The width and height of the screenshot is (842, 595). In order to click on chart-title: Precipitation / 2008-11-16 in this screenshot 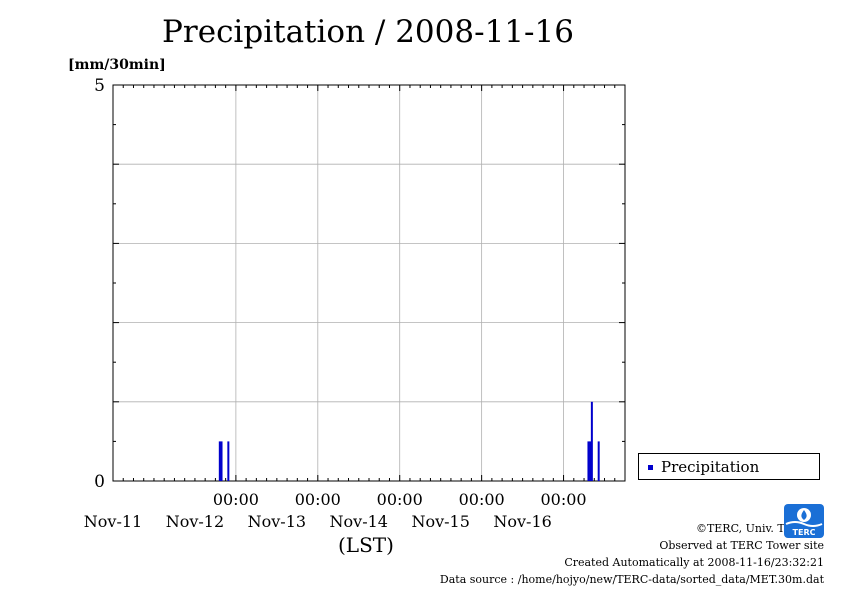, I will do `click(368, 32)`.